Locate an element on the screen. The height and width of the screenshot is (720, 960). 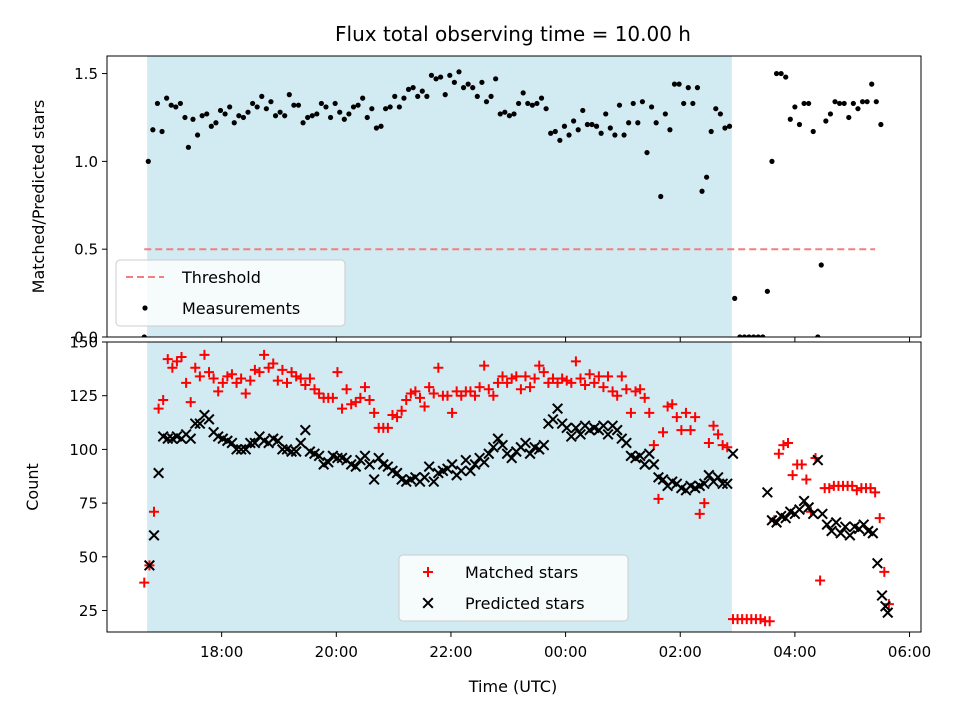
y-axis-label: Matched/Predicted stars is located at coordinates (38, 197).